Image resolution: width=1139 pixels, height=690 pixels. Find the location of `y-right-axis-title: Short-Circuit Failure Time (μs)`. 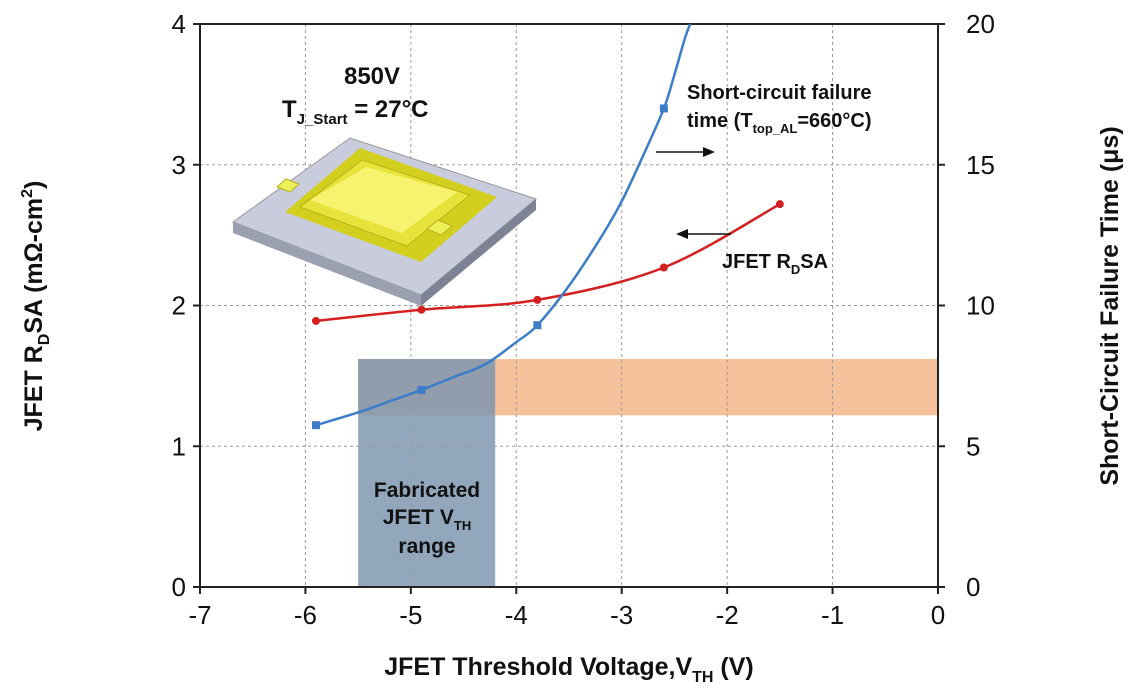

y-right-axis-title: Short-Circuit Failure Time (μs) is located at coordinates (1110, 305).